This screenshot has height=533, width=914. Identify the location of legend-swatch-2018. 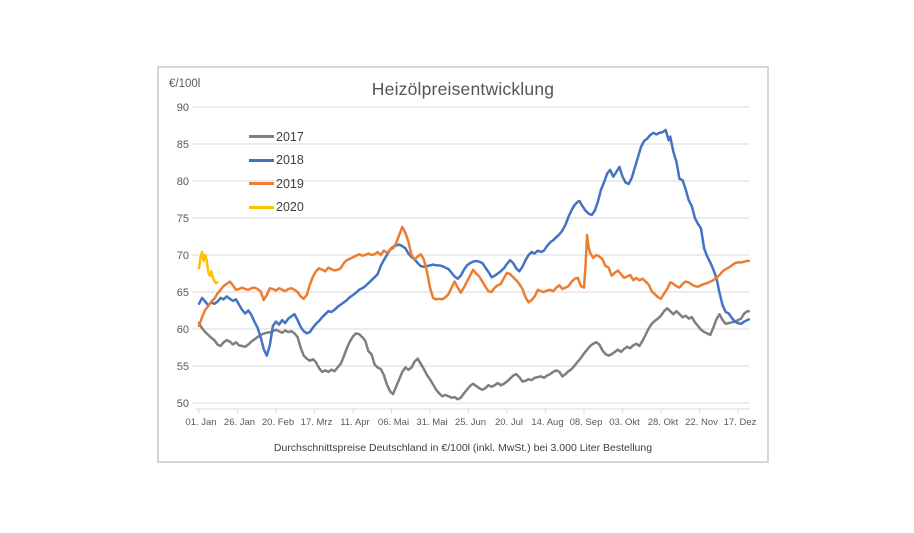
(261, 160).